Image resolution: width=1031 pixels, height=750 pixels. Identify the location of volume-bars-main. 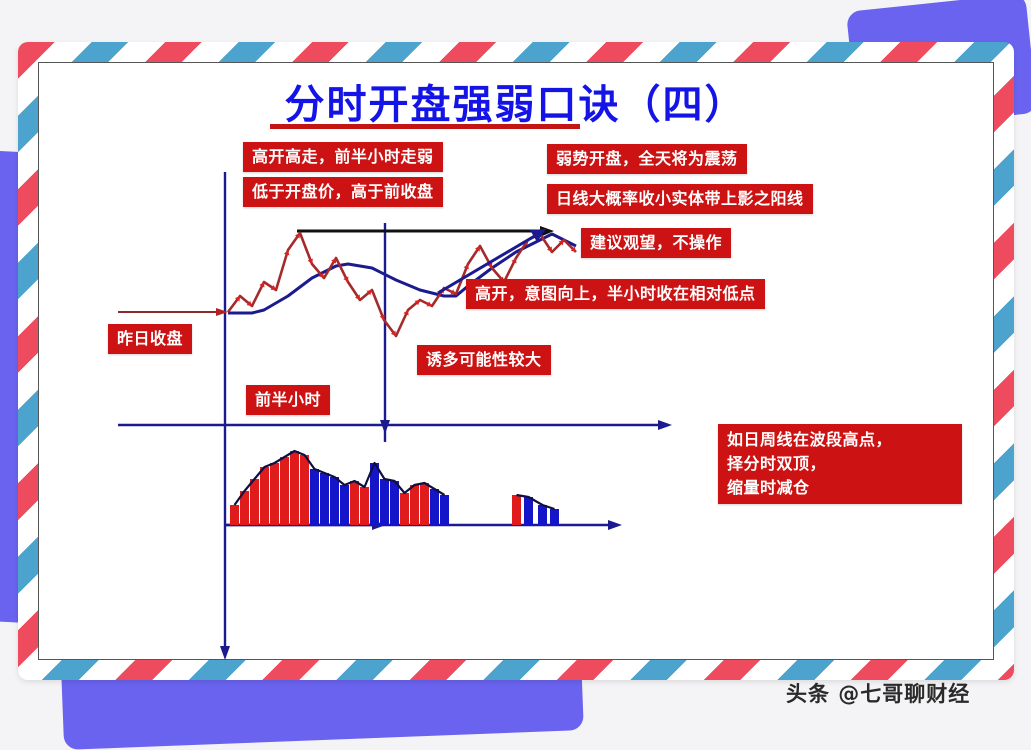
(339, 488).